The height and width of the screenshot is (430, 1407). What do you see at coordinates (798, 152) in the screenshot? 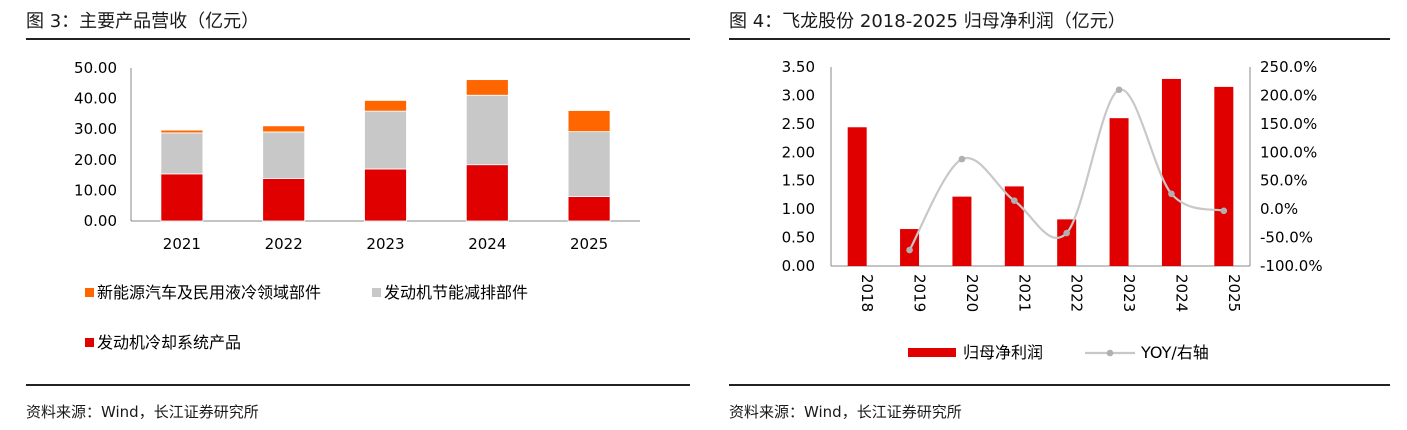
I see `y-tick-label: 2.00` at bounding box center [798, 152].